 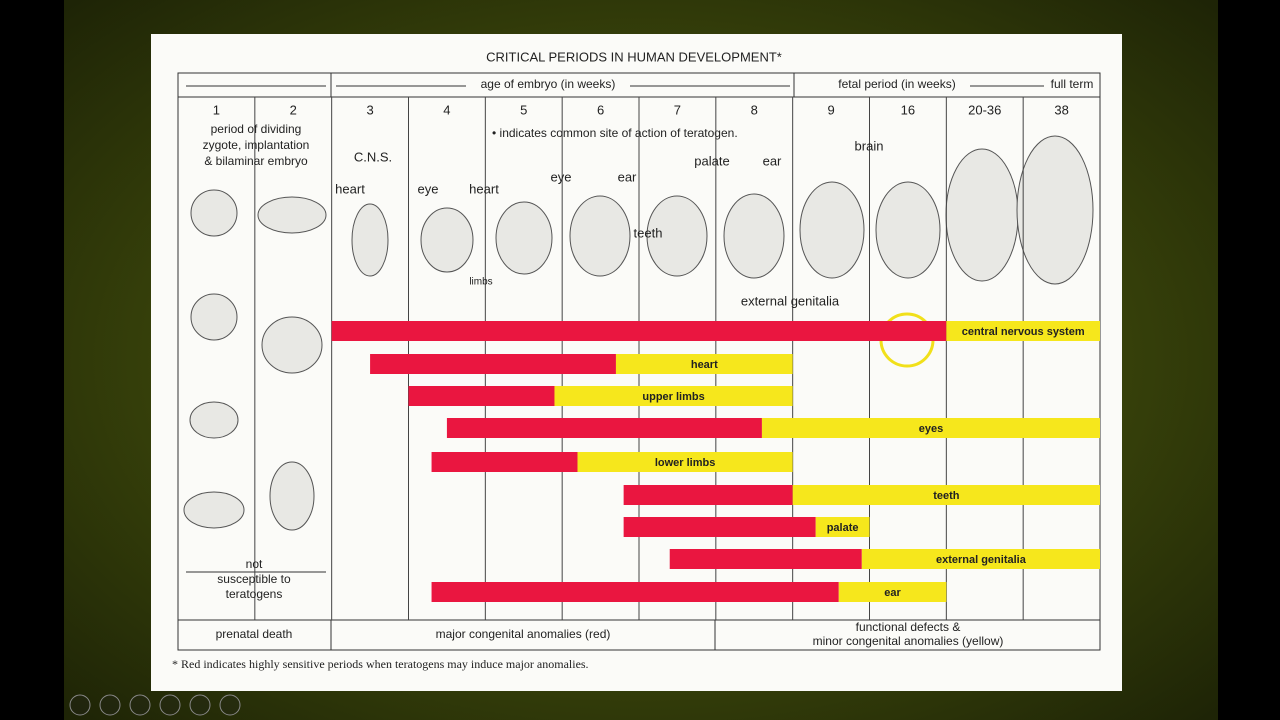 What do you see at coordinates (110, 705) in the screenshot?
I see `next-button` at bounding box center [110, 705].